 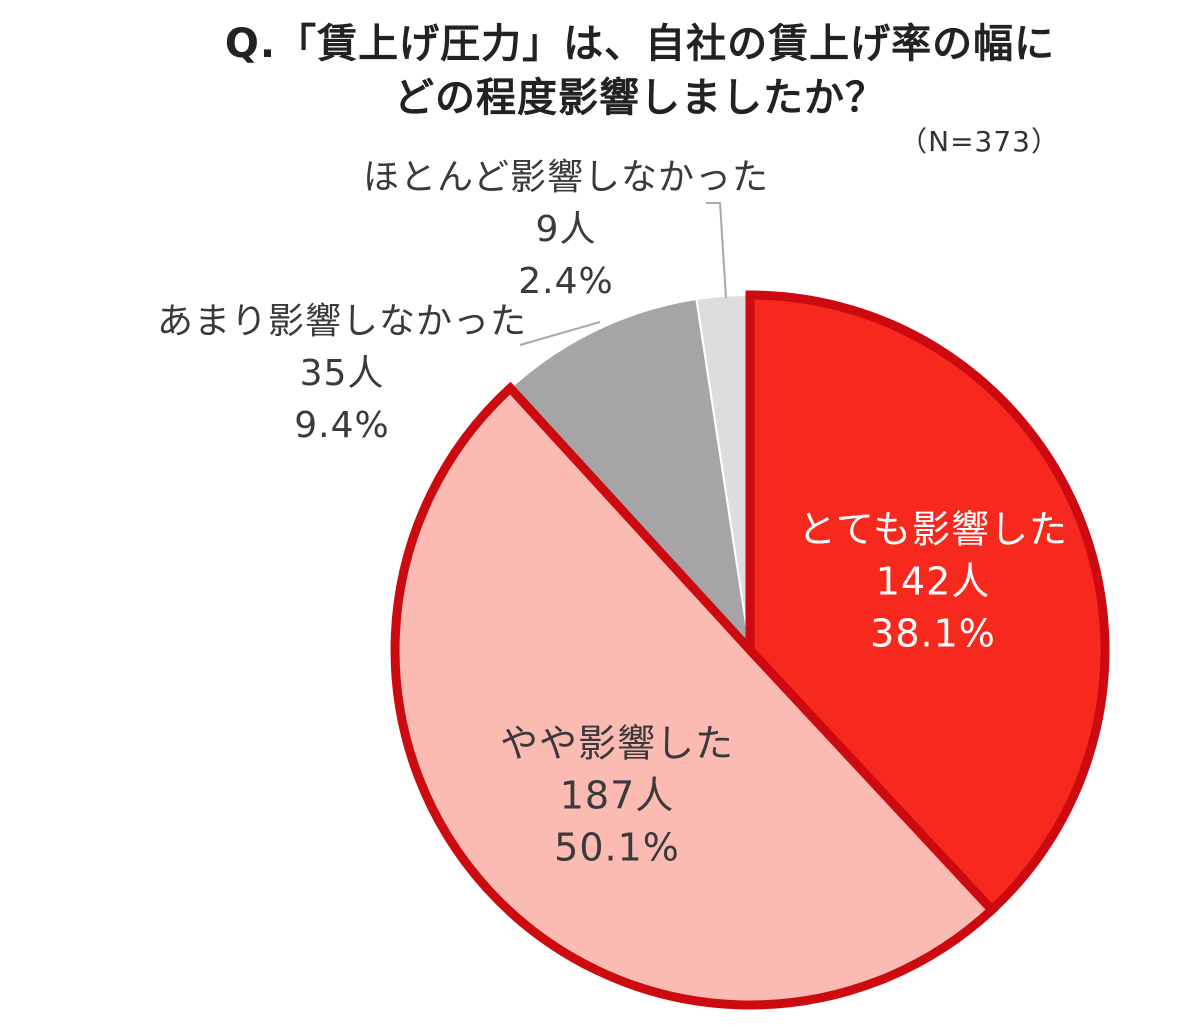 I want to click on slice-yaya-label-label: やや影響した, so click(x=617, y=744).